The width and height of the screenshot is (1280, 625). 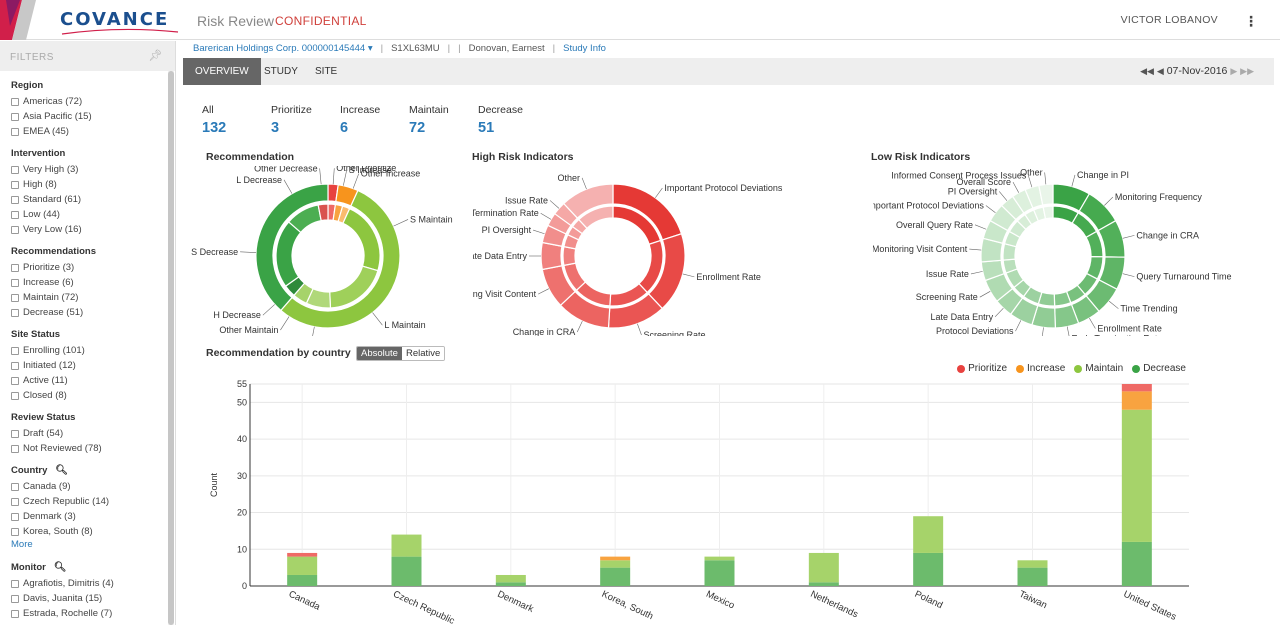 I want to click on filter-option: Asia Pacific (15), so click(x=93, y=116).